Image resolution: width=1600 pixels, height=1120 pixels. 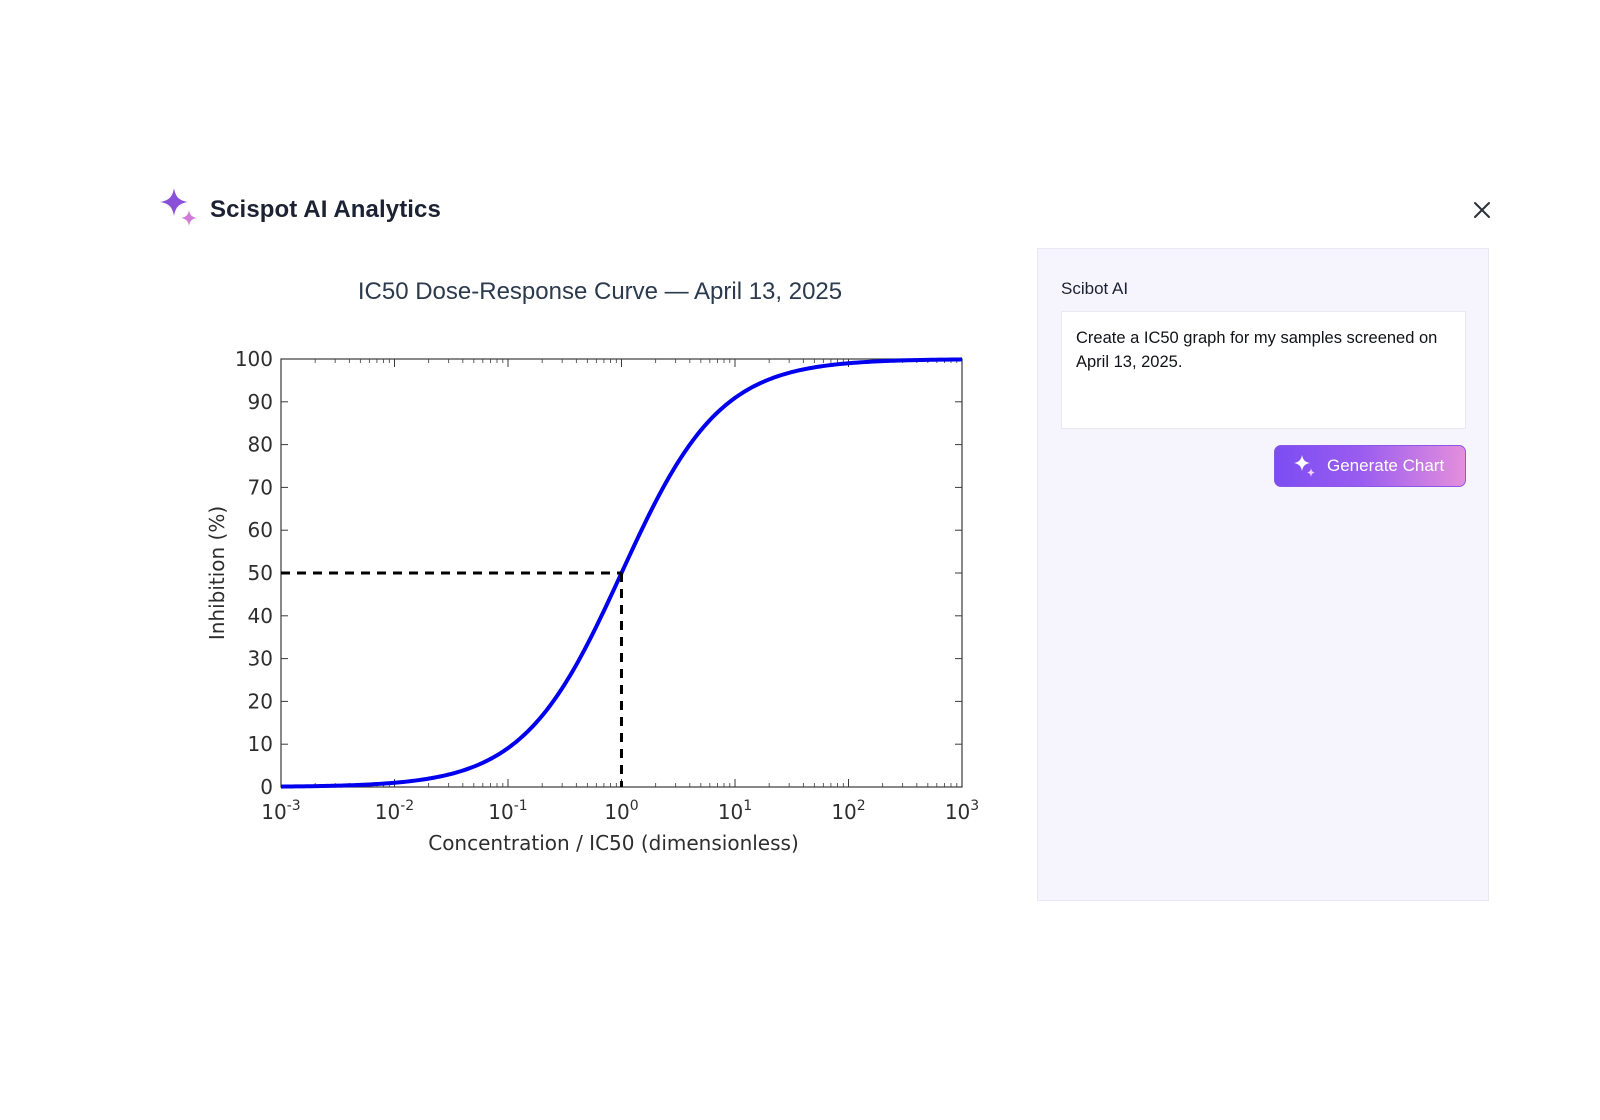 I want to click on modal-header: Scispot AI Analytics, so click(x=299, y=210).